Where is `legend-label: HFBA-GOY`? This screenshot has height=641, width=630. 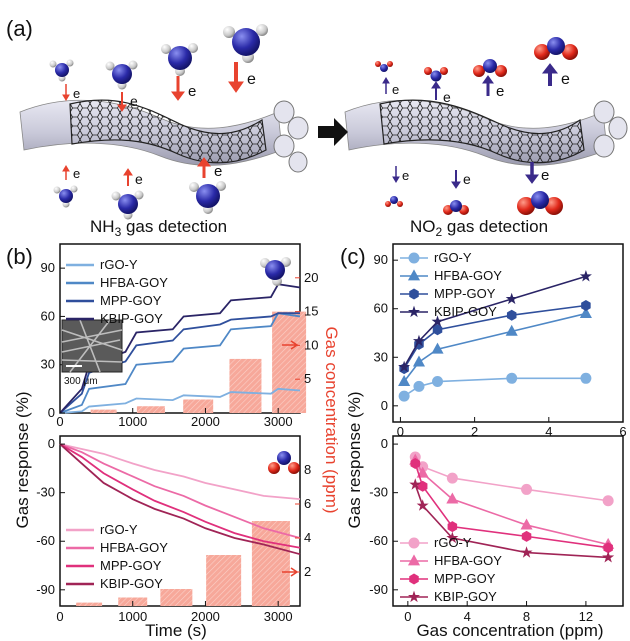
legend-label: HFBA-GOY is located at coordinates (468, 275).